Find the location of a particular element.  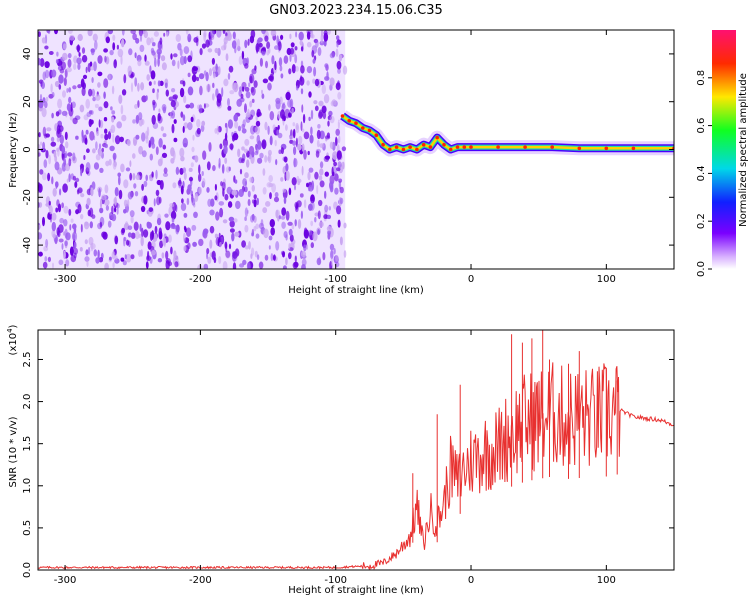

x-tick-label: 100 is located at coordinates (606, 580).